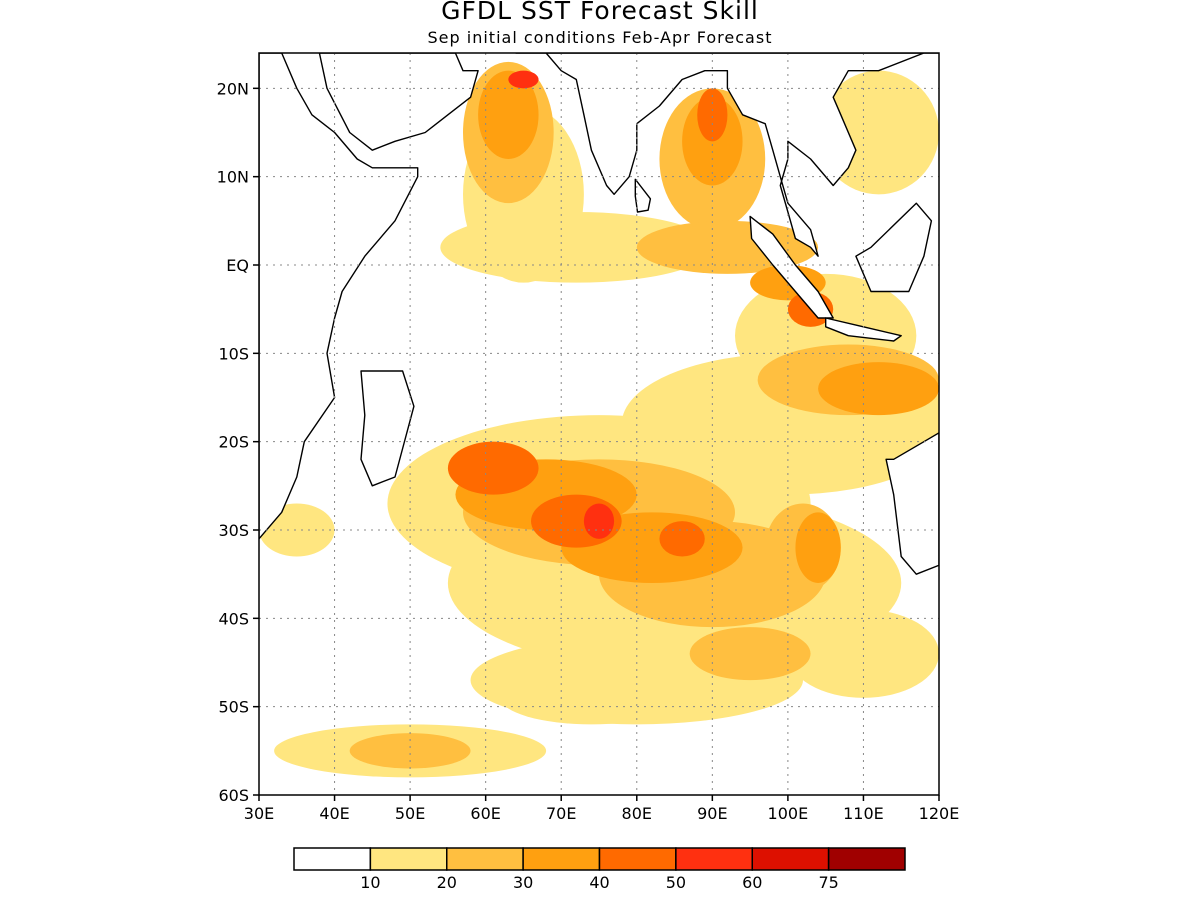  I want to click on lon-tick-label: 100E, so click(788, 813).